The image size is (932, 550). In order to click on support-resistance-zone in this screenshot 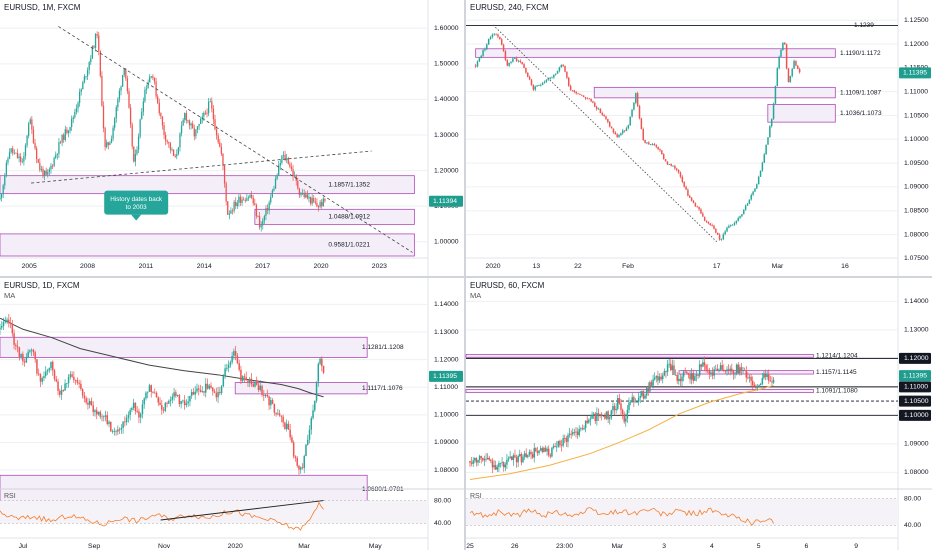, I will do `click(714, 92)`.